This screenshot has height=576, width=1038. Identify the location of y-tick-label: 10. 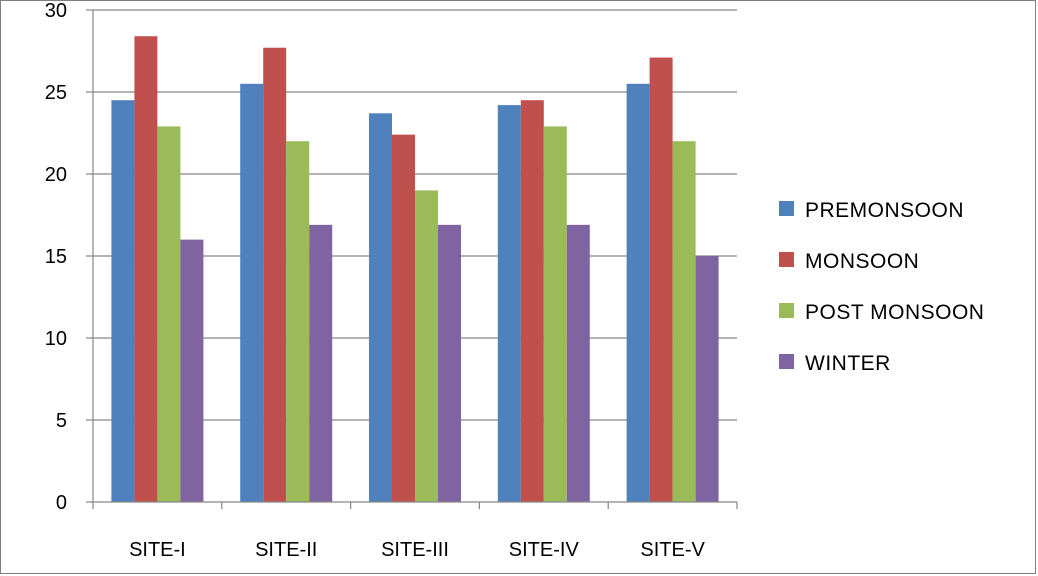
(56, 339).